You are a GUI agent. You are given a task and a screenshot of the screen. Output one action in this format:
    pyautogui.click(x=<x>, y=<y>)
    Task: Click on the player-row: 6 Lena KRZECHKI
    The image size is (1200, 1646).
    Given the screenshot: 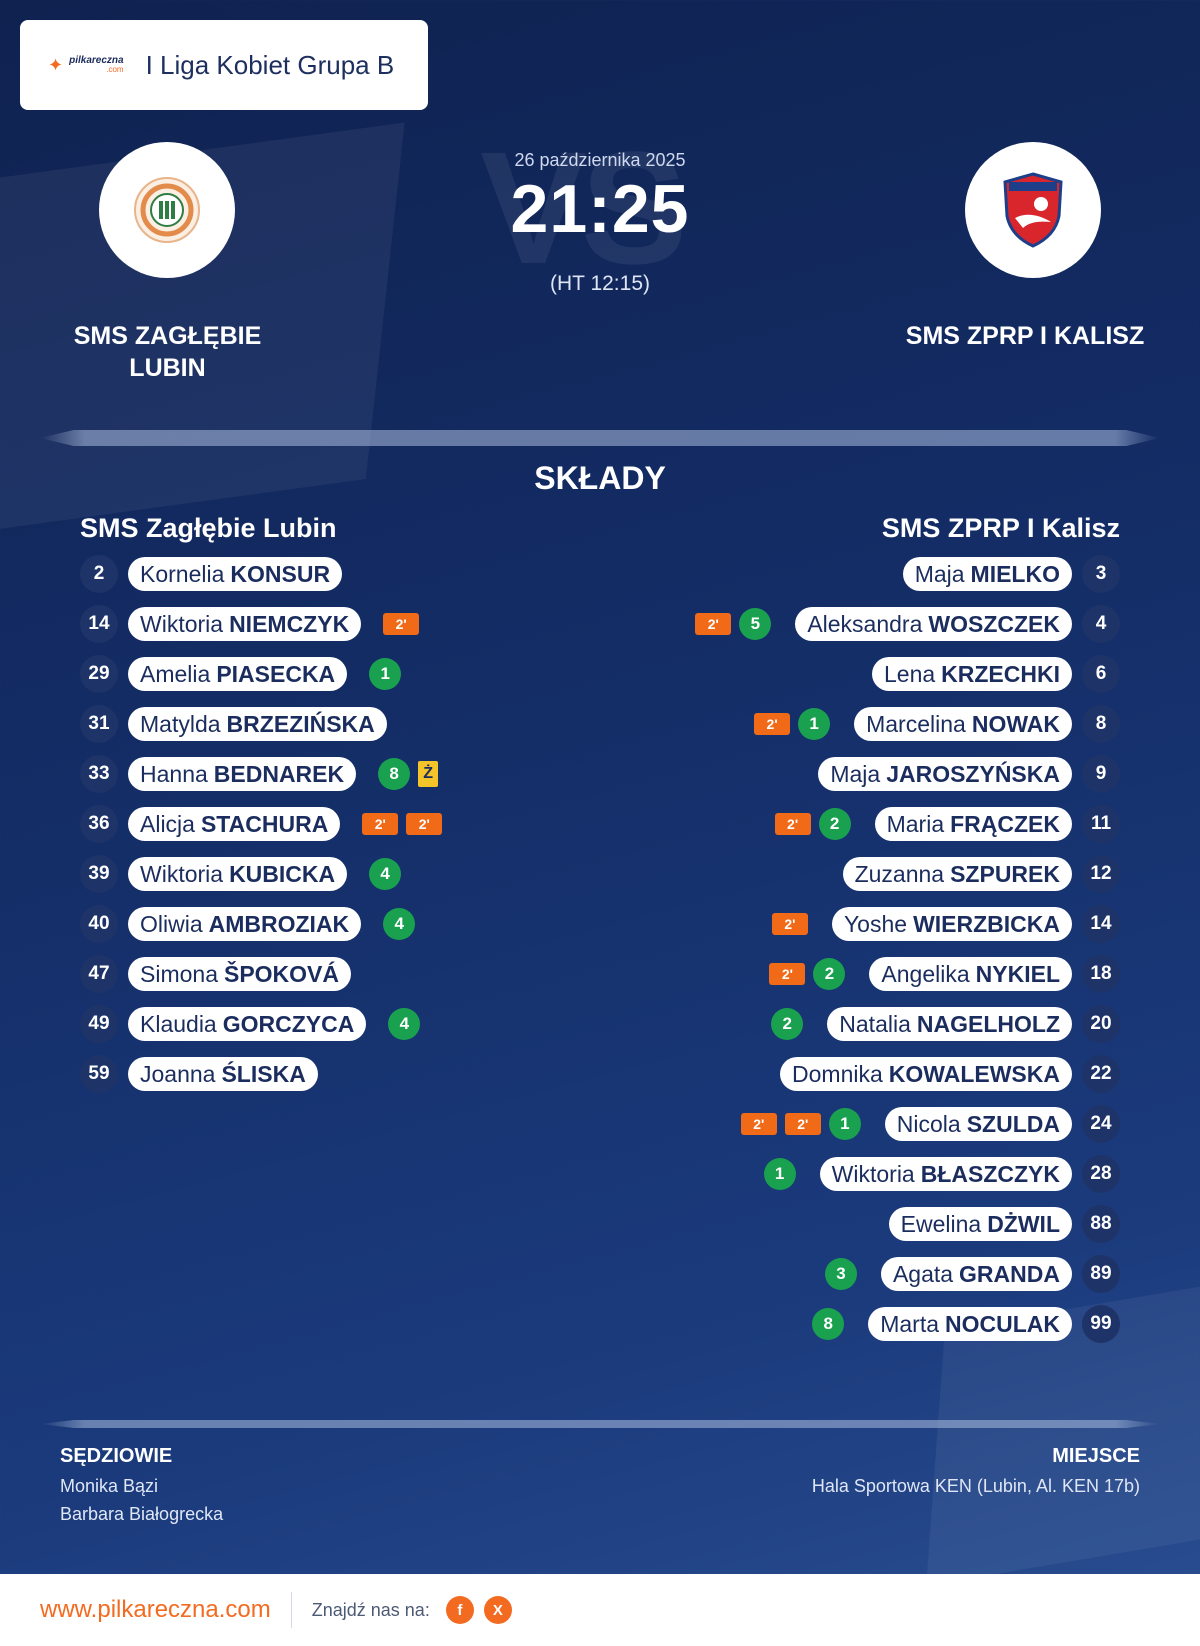 What is the action you would take?
    pyautogui.click(x=995, y=674)
    